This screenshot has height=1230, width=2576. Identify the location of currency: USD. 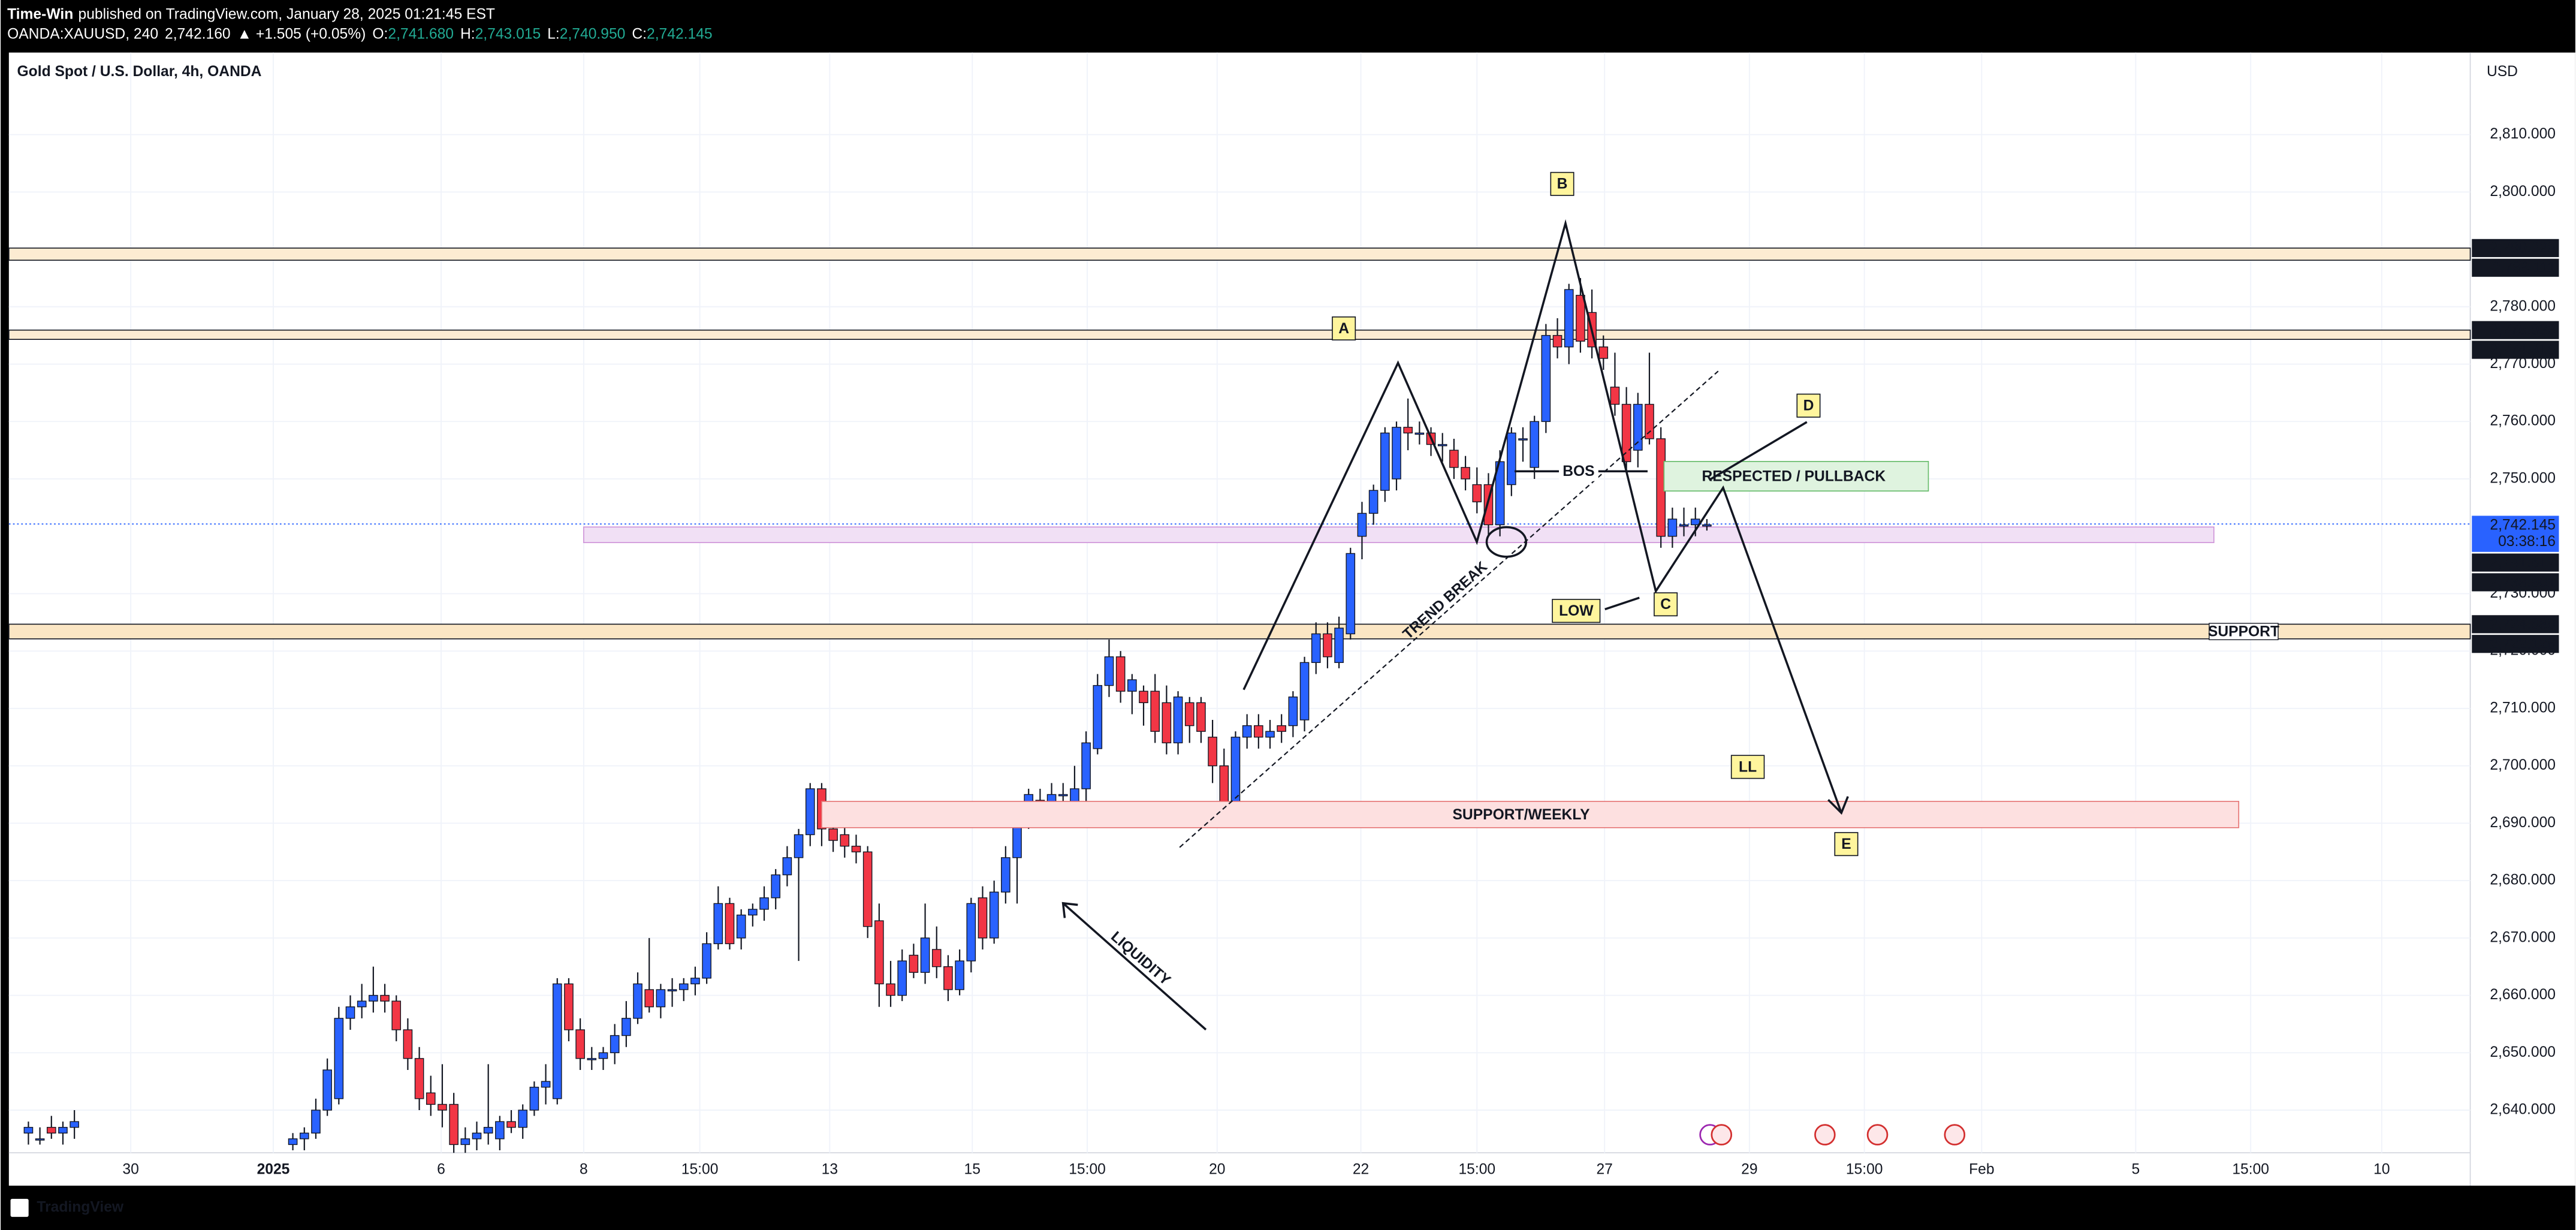
(2502, 72).